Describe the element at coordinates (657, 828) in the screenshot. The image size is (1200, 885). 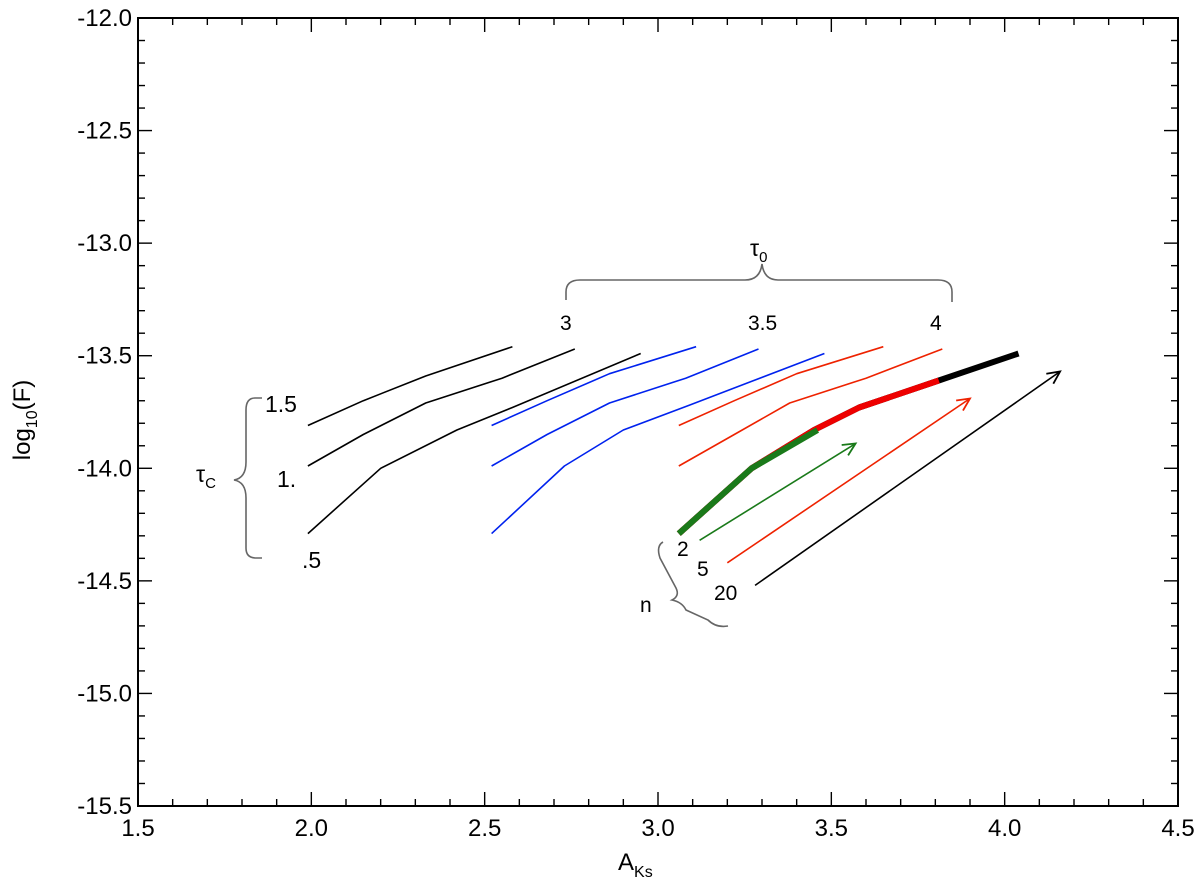
I see `x-tick-label: 3.0` at that location.